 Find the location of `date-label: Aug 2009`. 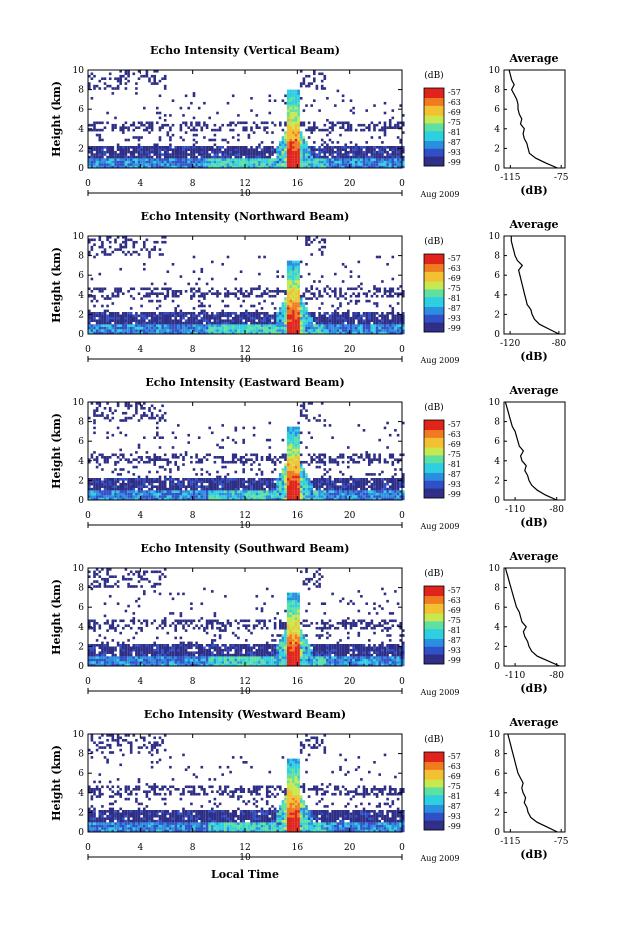

date-label: Aug 2009 is located at coordinates (440, 194).